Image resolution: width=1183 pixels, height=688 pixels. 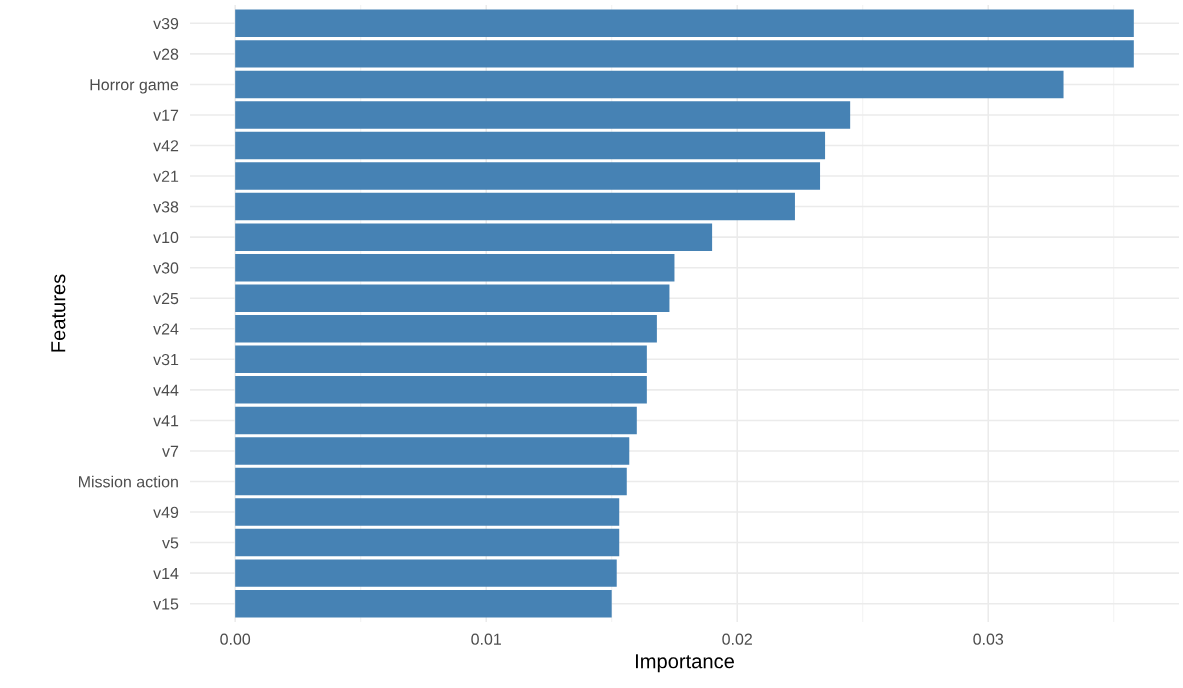 I want to click on y-tick-label: v39, so click(x=166, y=23).